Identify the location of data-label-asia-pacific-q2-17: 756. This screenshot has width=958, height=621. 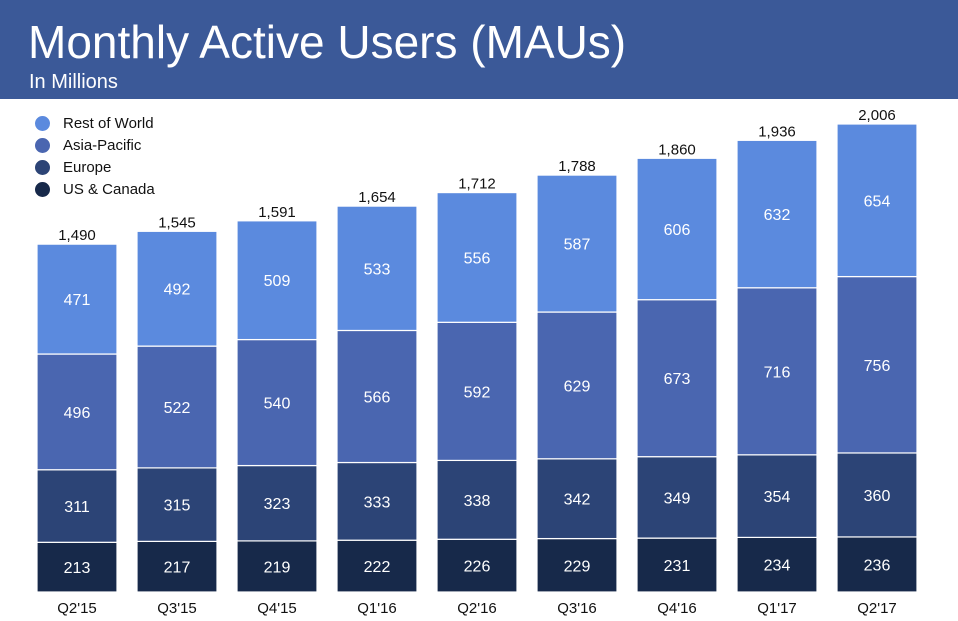
(877, 366).